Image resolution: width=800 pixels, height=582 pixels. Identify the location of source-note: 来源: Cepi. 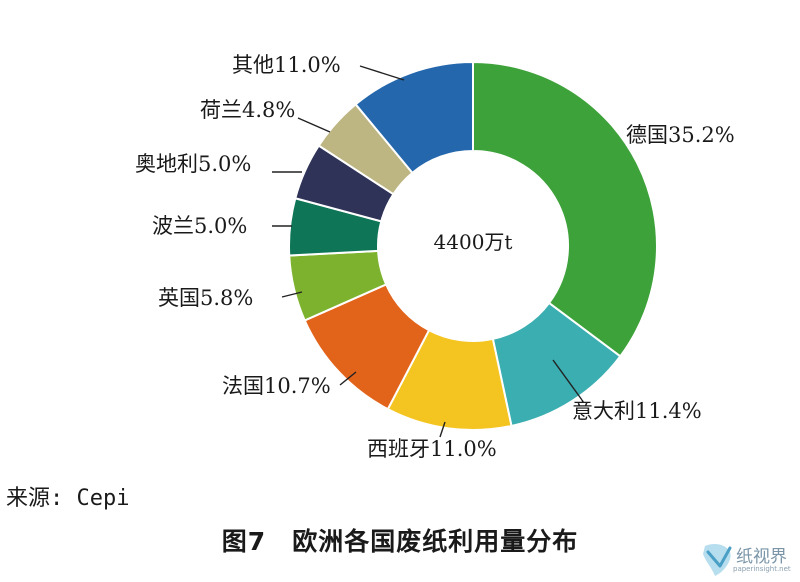
(68, 498).